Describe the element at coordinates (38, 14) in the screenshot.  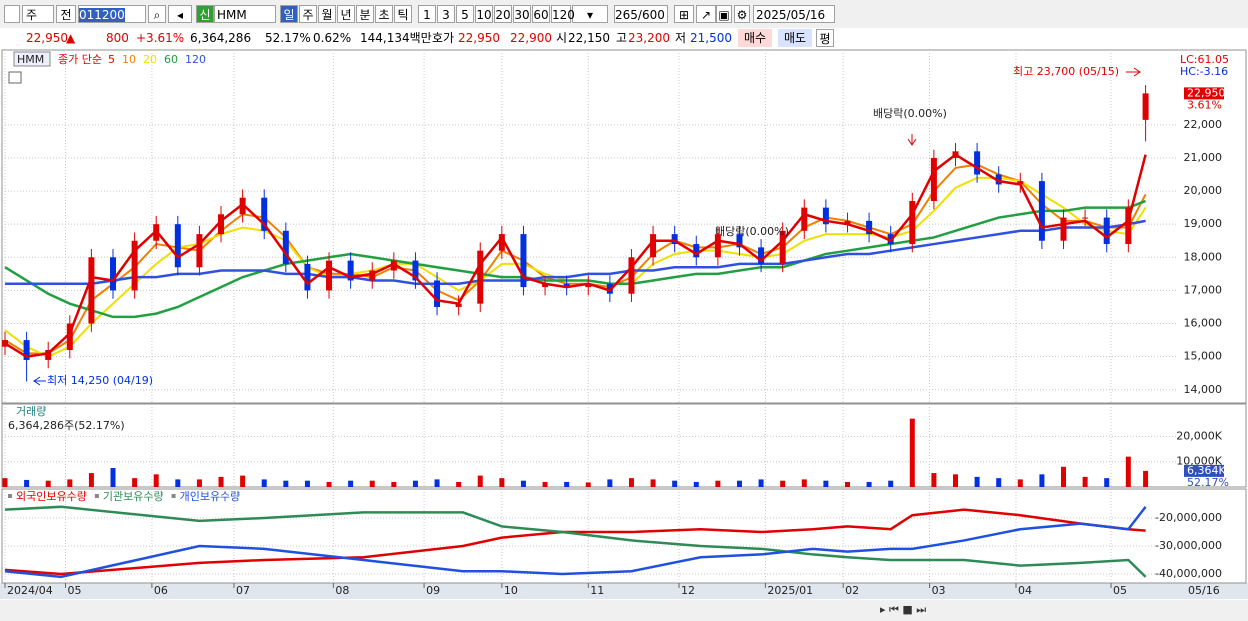
I see `market-select: 주` at that location.